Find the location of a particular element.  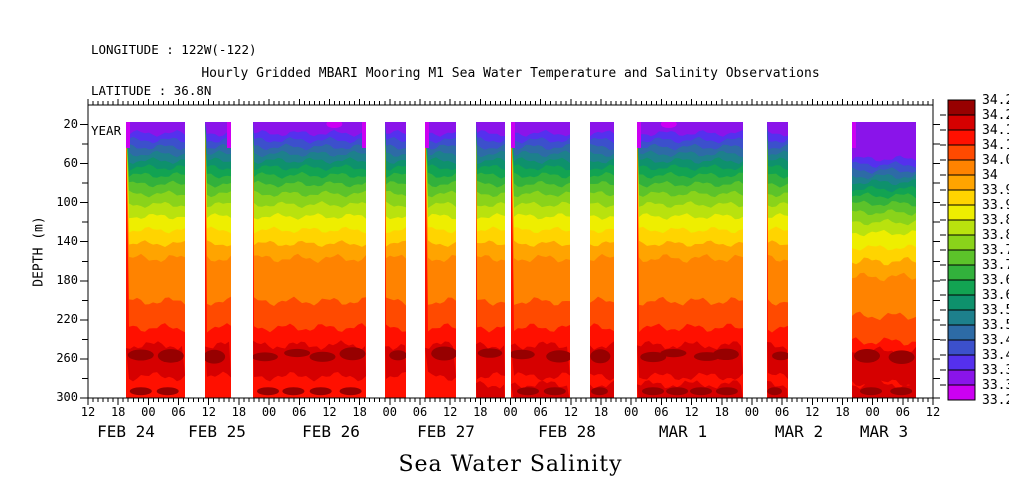

colorbar-tick-label: 34 is located at coordinates (990, 175).